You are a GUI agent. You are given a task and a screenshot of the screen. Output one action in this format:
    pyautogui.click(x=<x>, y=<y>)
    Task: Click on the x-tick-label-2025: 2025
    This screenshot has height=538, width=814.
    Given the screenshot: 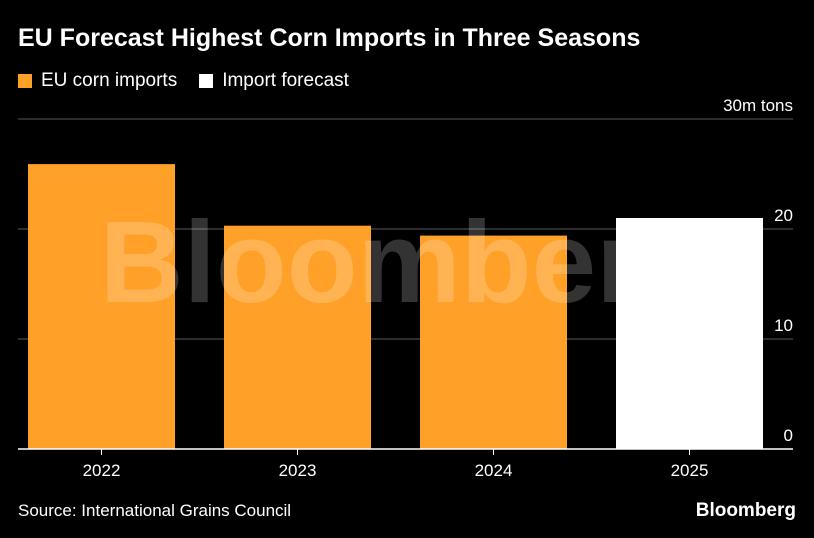 What is the action you would take?
    pyautogui.click(x=690, y=470)
    